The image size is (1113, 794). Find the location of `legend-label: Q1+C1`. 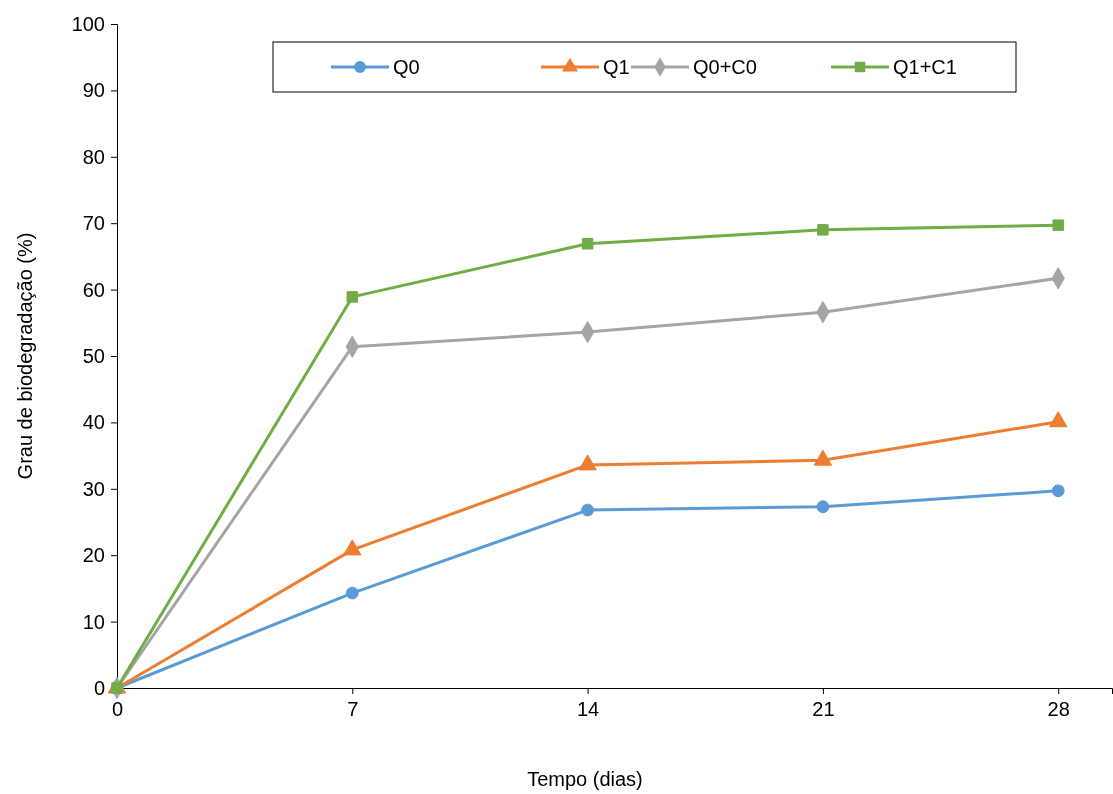

legend-label: Q1+C1 is located at coordinates (925, 67).